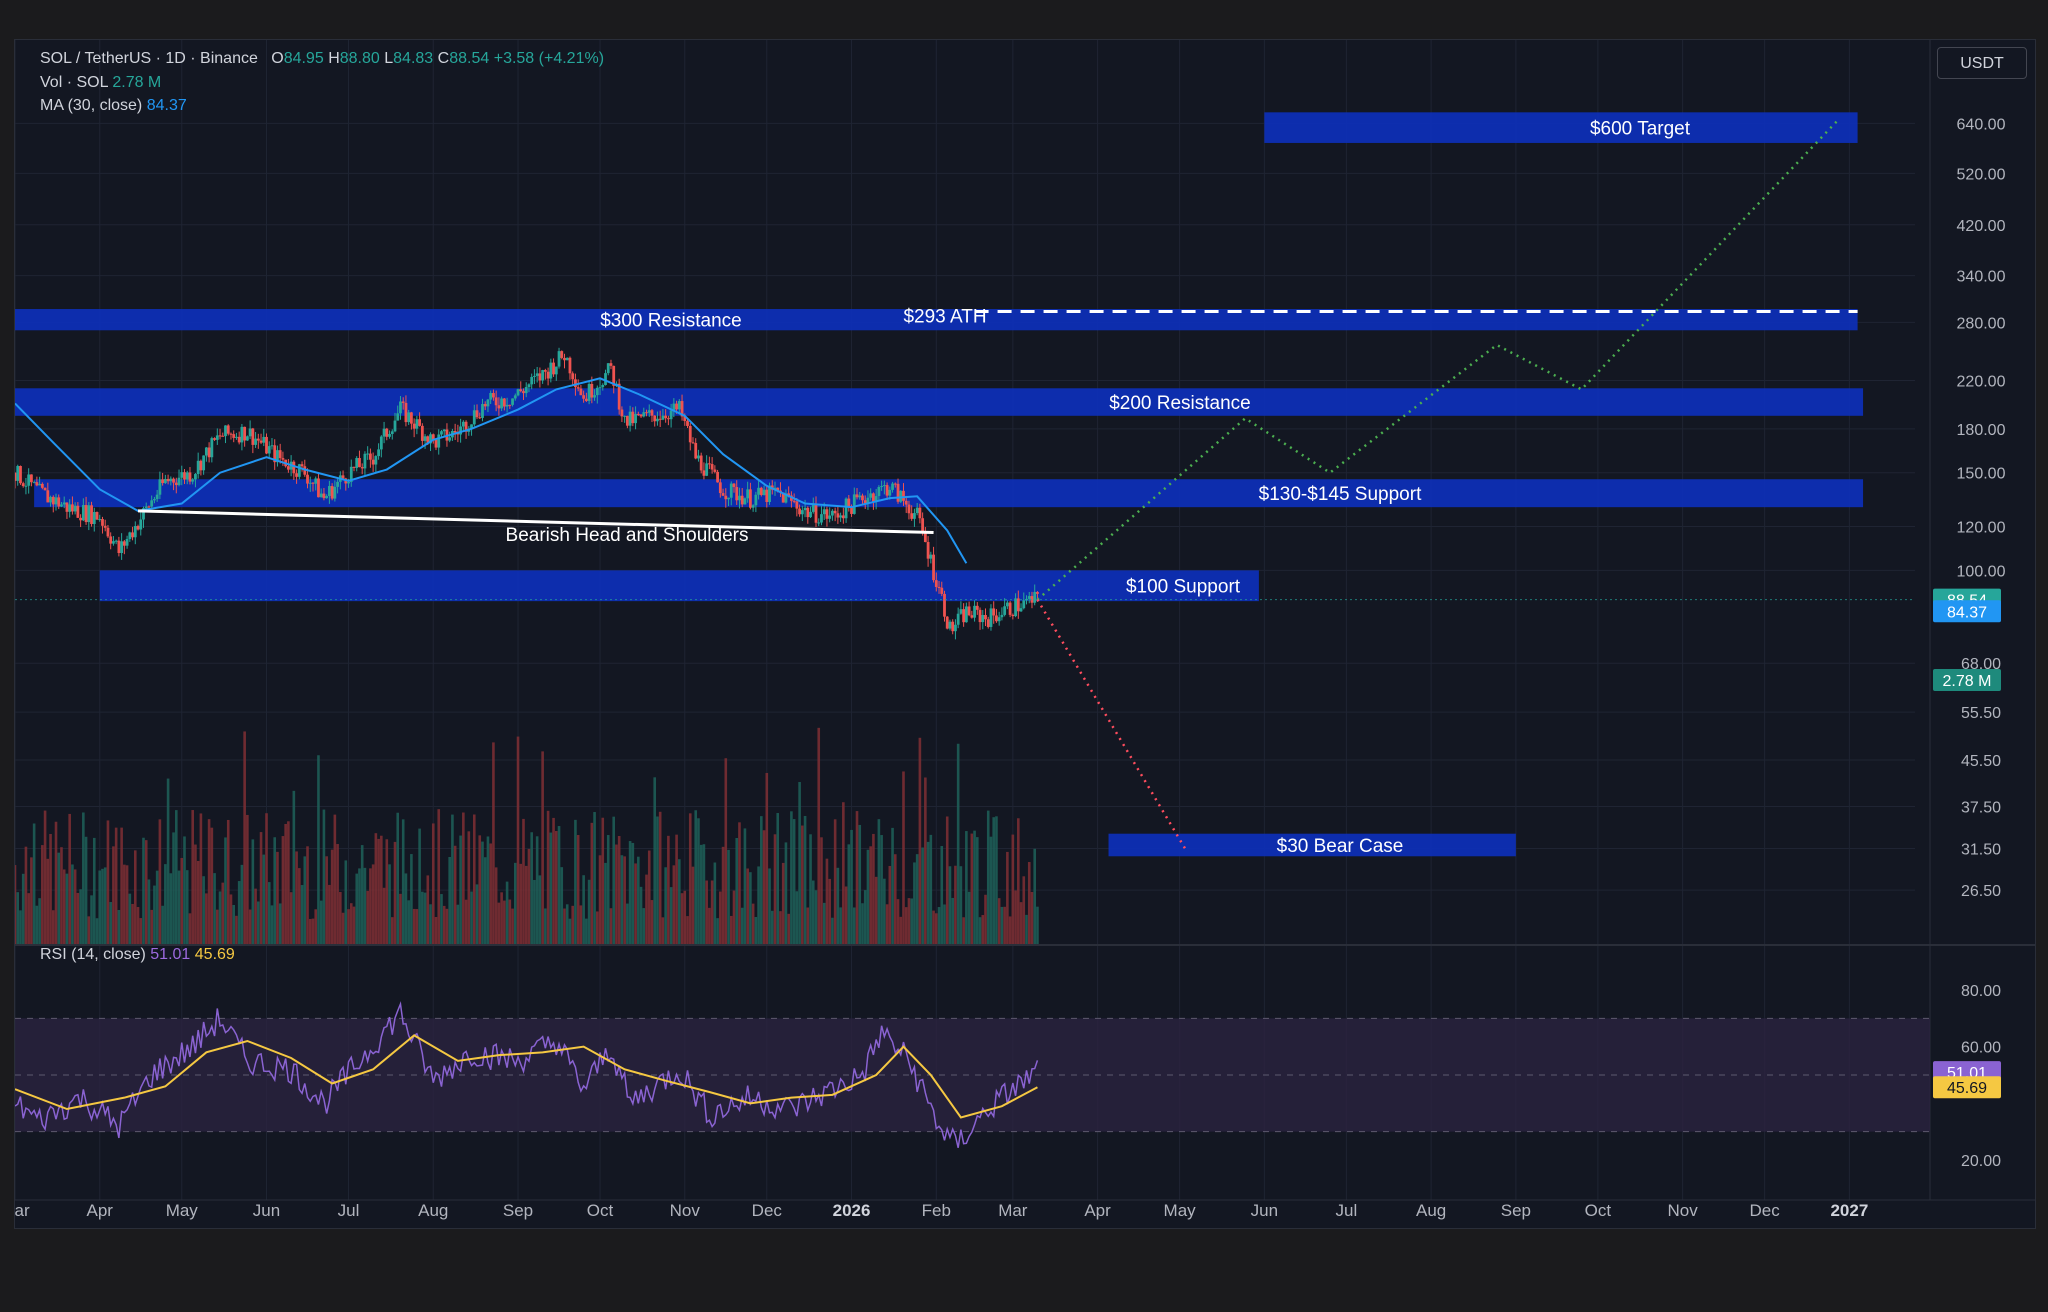 This screenshot has height=1312, width=2048. Describe the element at coordinates (334, 58) in the screenshot. I see `high-label: H` at that location.